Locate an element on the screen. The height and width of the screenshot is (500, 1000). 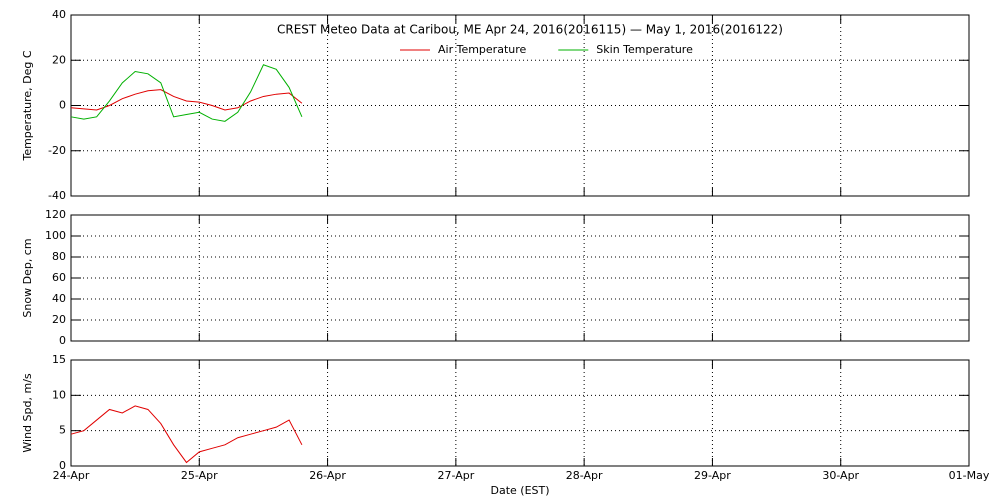
y-tick-label: 100 is located at coordinates (55, 235).